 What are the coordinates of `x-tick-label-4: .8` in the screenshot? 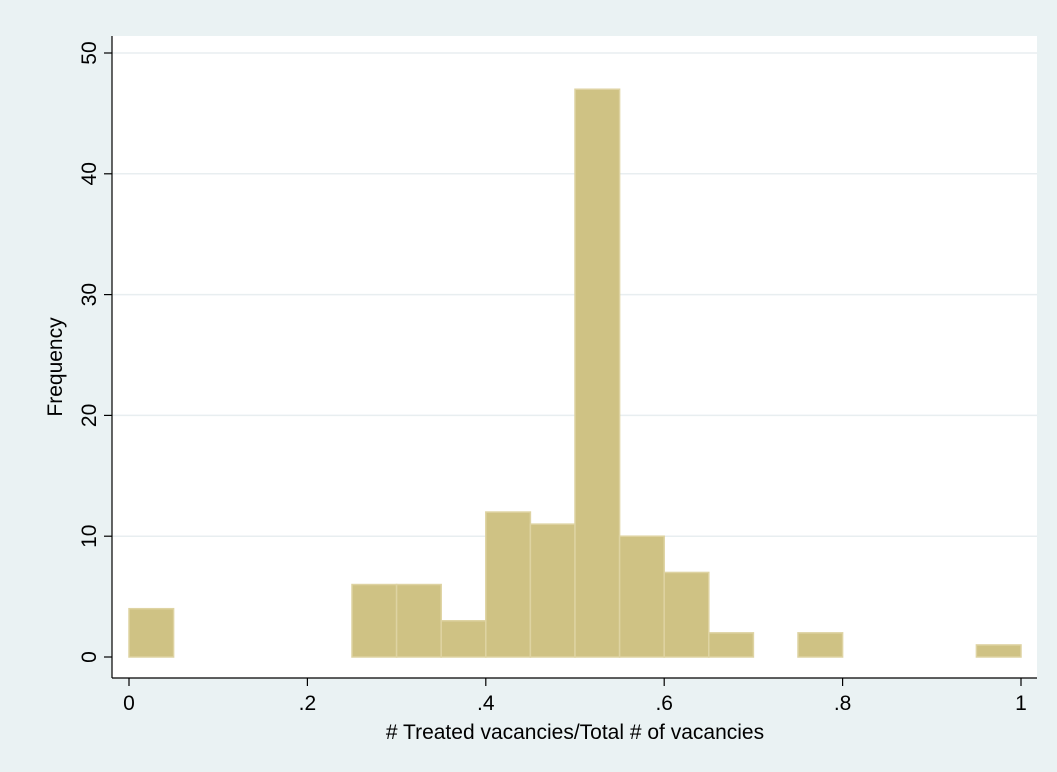 It's located at (843, 703).